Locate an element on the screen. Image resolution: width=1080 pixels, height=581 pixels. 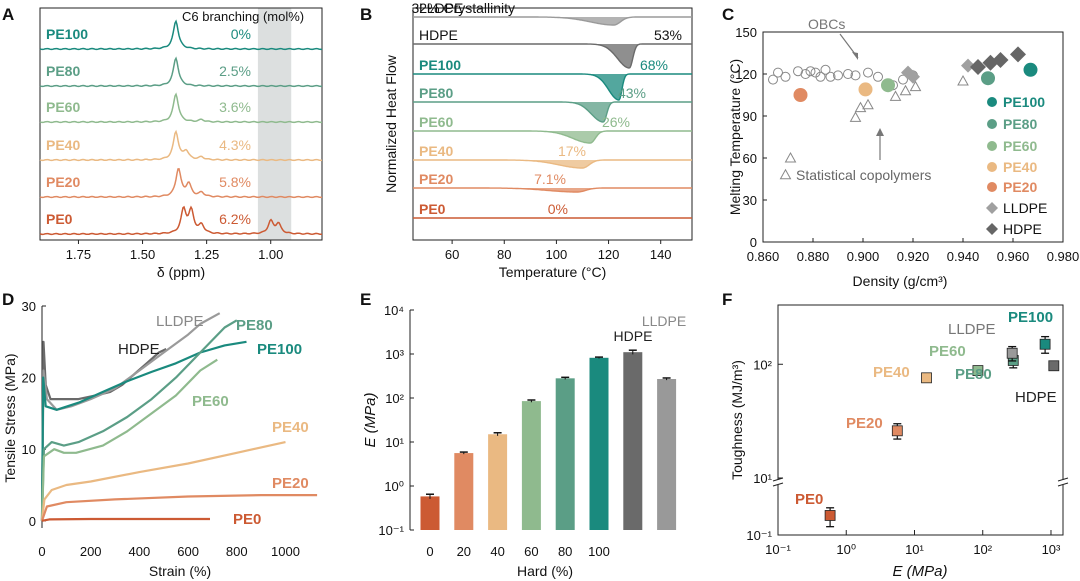
y-axis-label: Normalized Heat Flow is located at coordinates (391, 123).